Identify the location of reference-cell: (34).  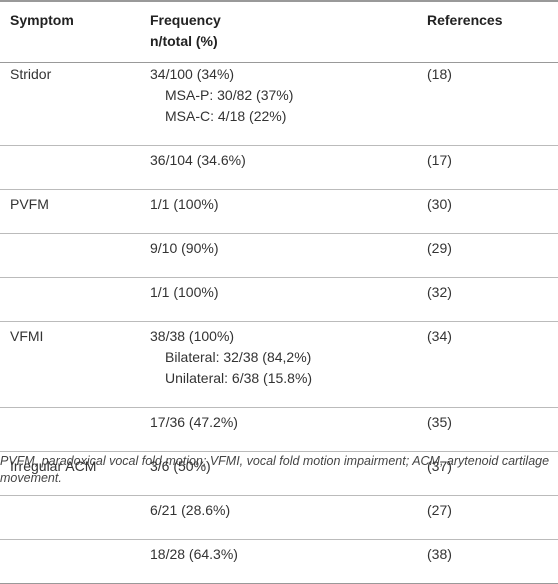
(439, 336).